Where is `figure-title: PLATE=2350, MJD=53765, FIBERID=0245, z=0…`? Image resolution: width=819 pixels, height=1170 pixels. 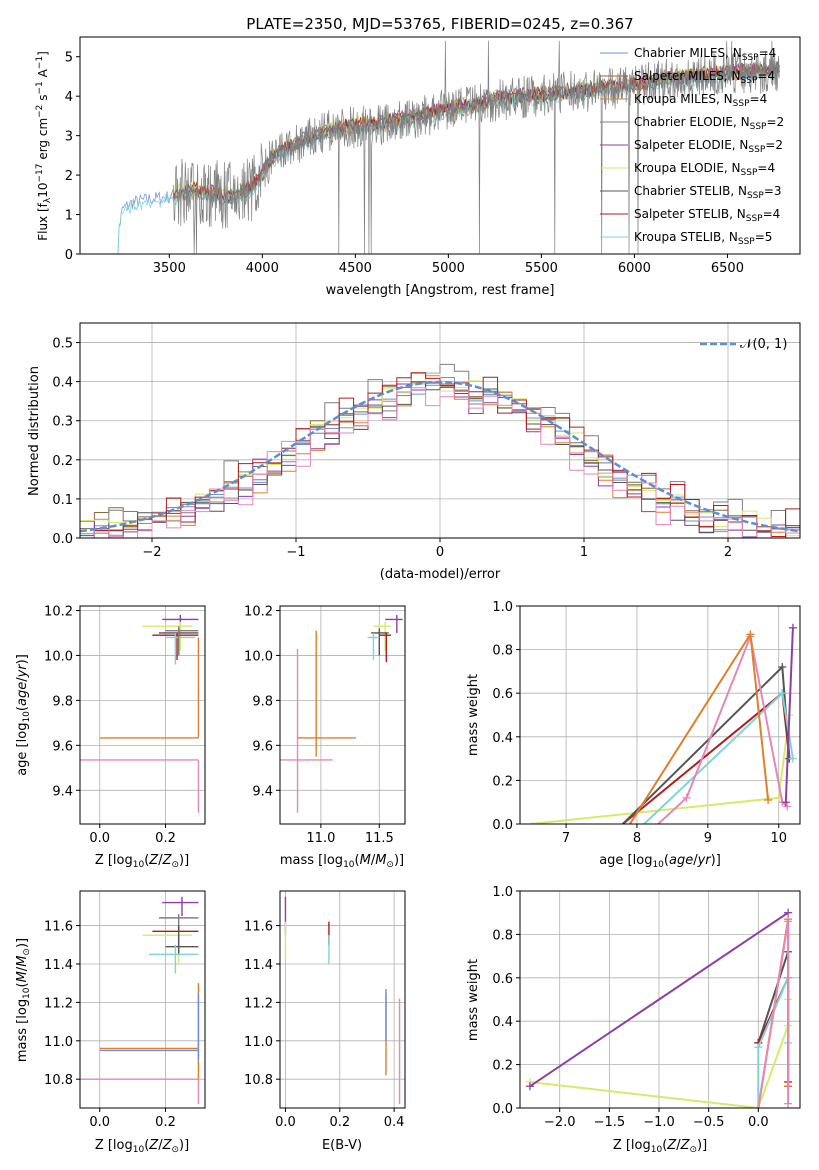 figure-title: PLATE=2350, MJD=53765, FIBERID=0245, z=0… is located at coordinates (439, 24).